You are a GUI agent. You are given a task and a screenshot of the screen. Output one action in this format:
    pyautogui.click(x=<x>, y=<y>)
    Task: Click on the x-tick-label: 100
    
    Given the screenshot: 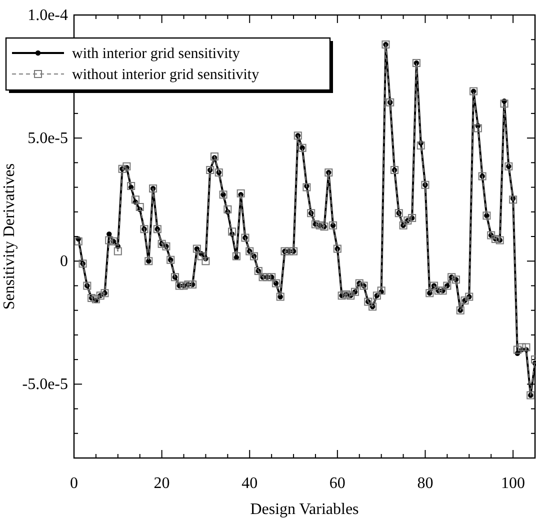 What is the action you would take?
    pyautogui.click(x=513, y=483)
    